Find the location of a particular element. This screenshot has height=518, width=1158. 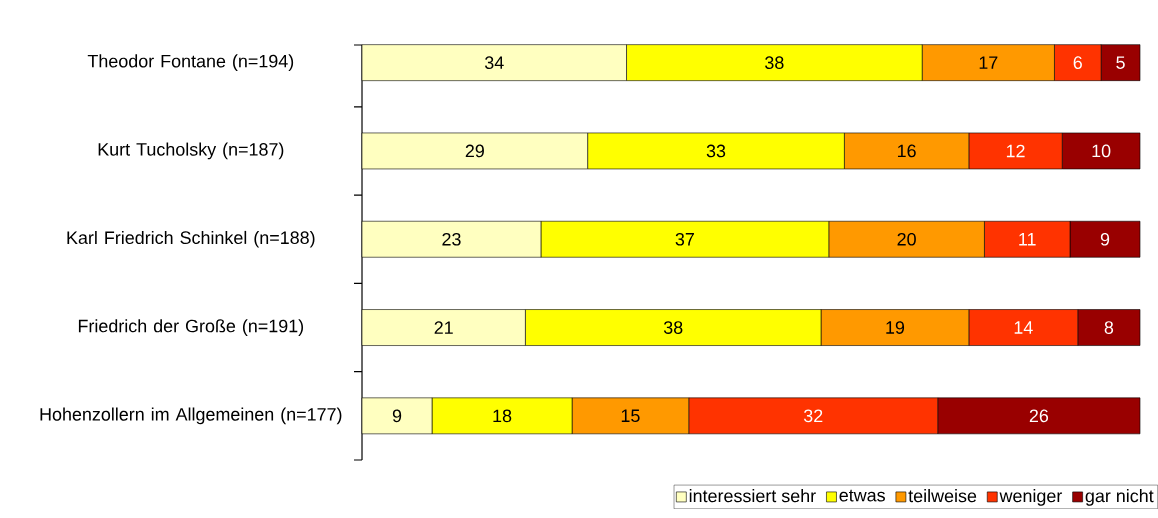

data-label: 16 is located at coordinates (906, 151).